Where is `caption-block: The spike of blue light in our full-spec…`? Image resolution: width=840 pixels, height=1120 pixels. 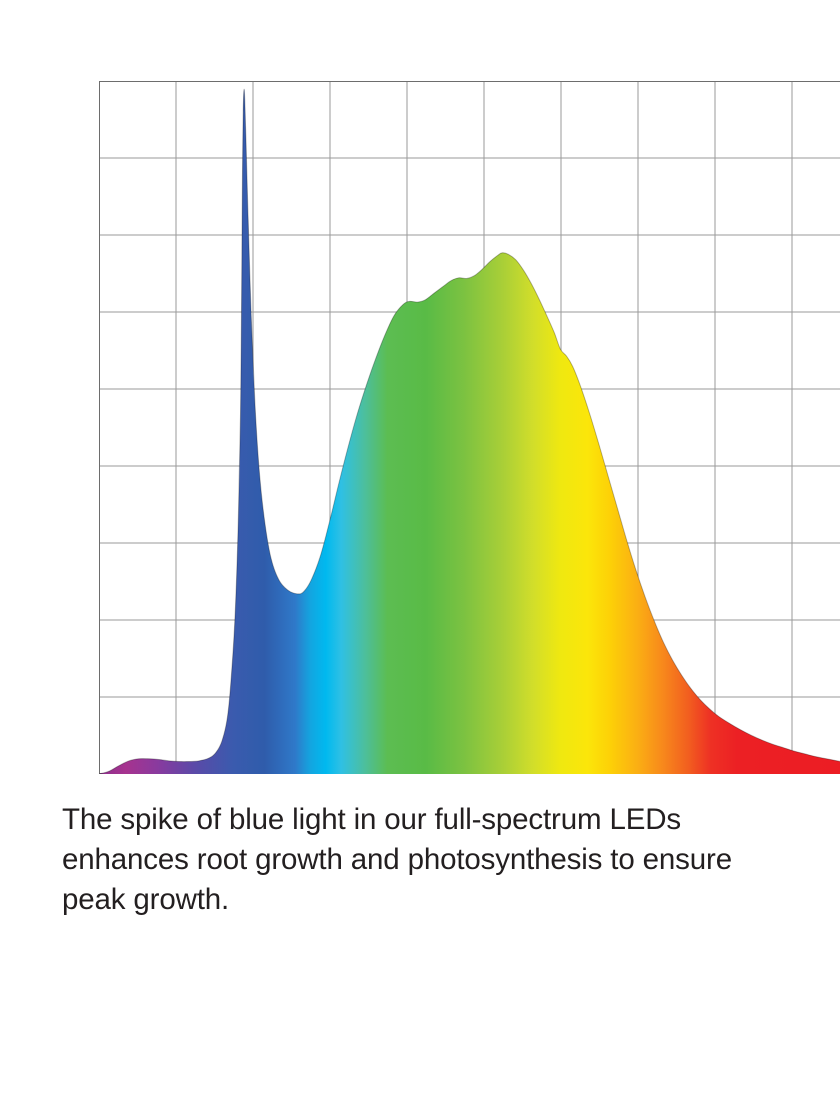
caption-block: The spike of blue light in our full-spec… is located at coordinates (432, 860).